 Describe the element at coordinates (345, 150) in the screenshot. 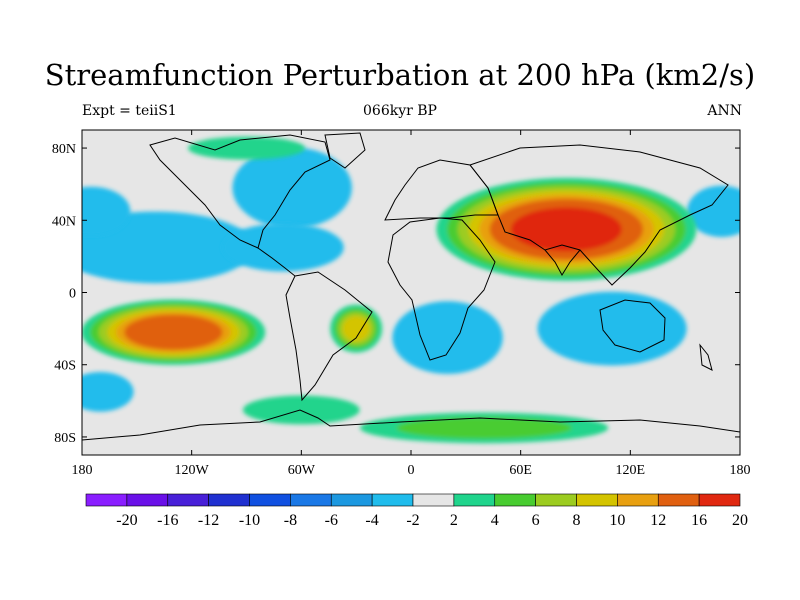

I see `coastline-greenland` at that location.